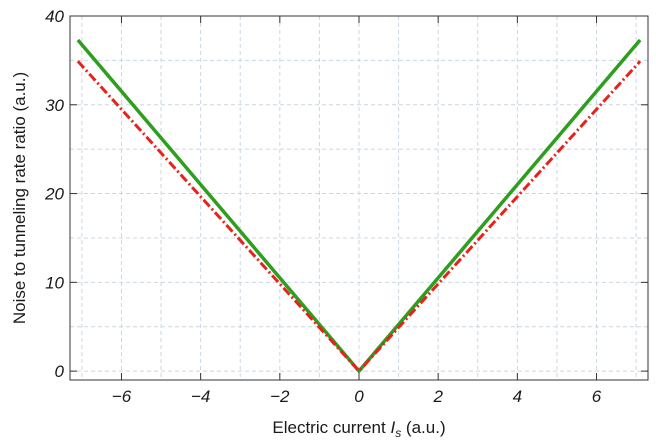  I want to click on x-tick-label: 0, so click(359, 396).